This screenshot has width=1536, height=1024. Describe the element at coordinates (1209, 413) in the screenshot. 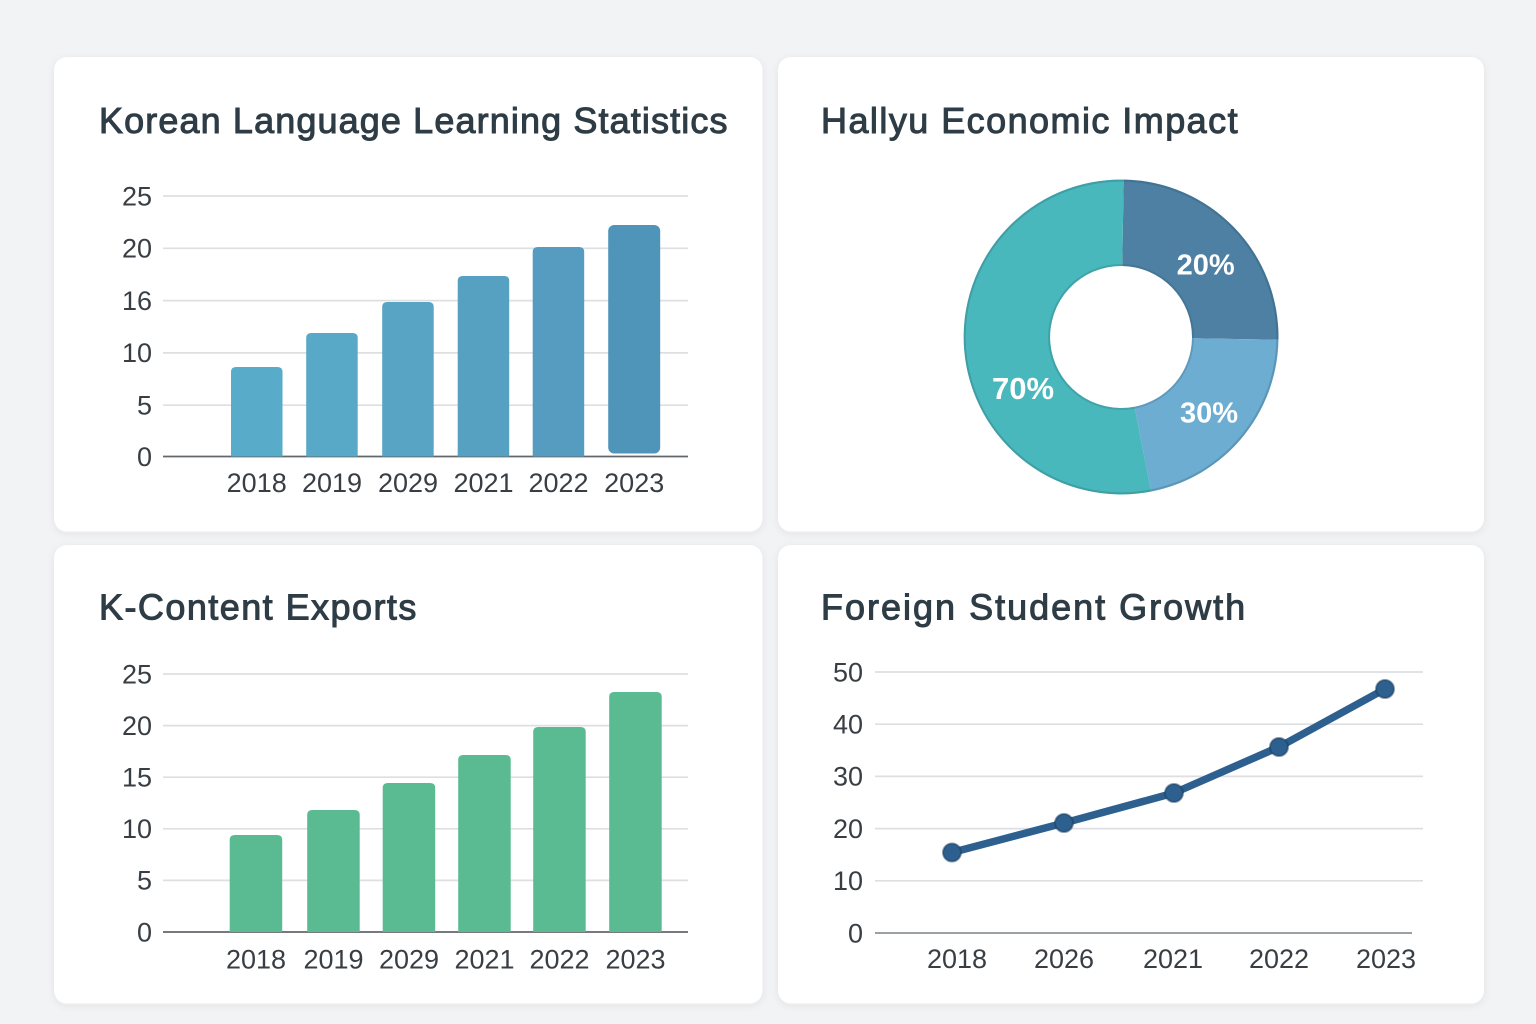

I see `svg-text: 30%` at that location.